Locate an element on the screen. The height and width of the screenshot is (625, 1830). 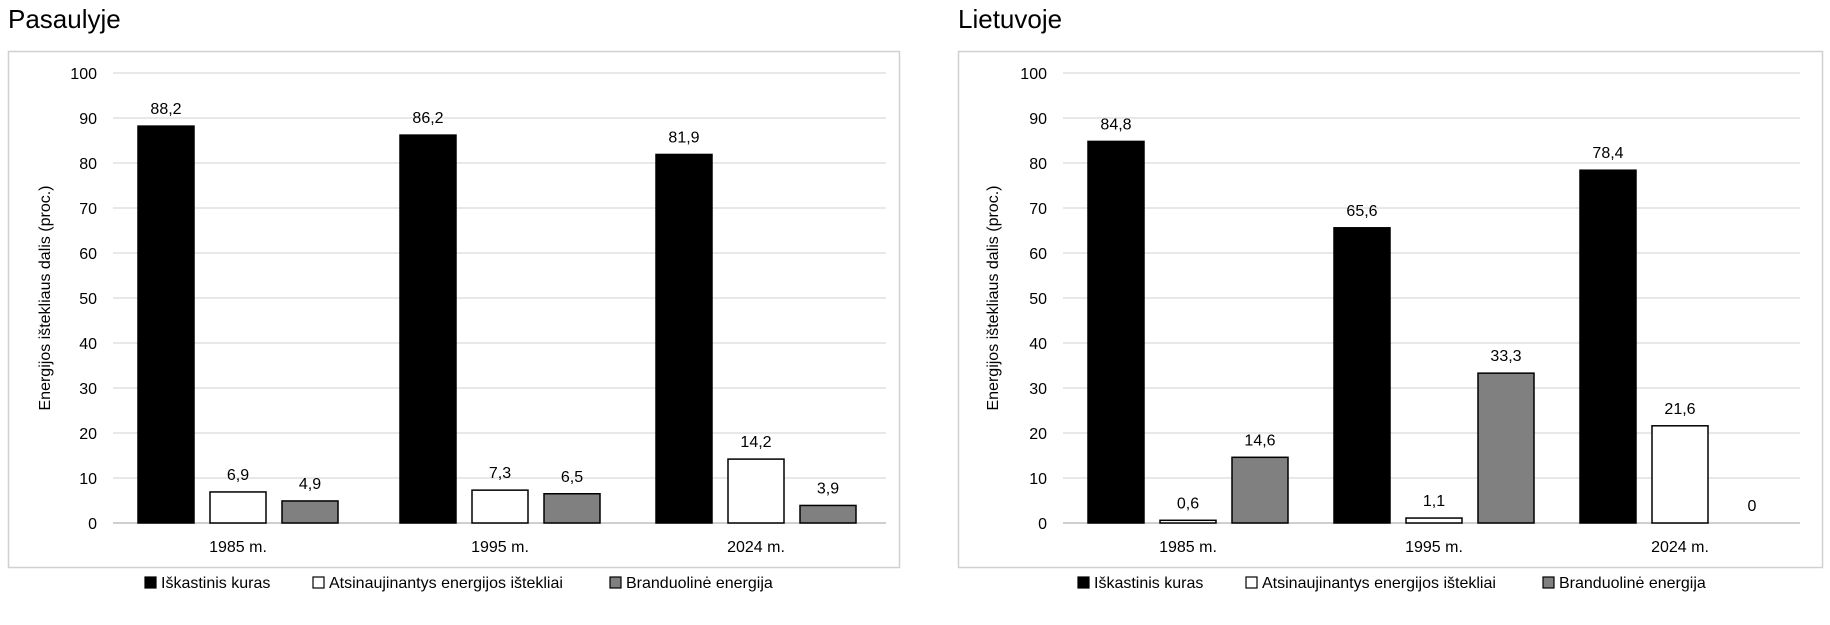
data-label: 21,6 is located at coordinates (1679, 409).